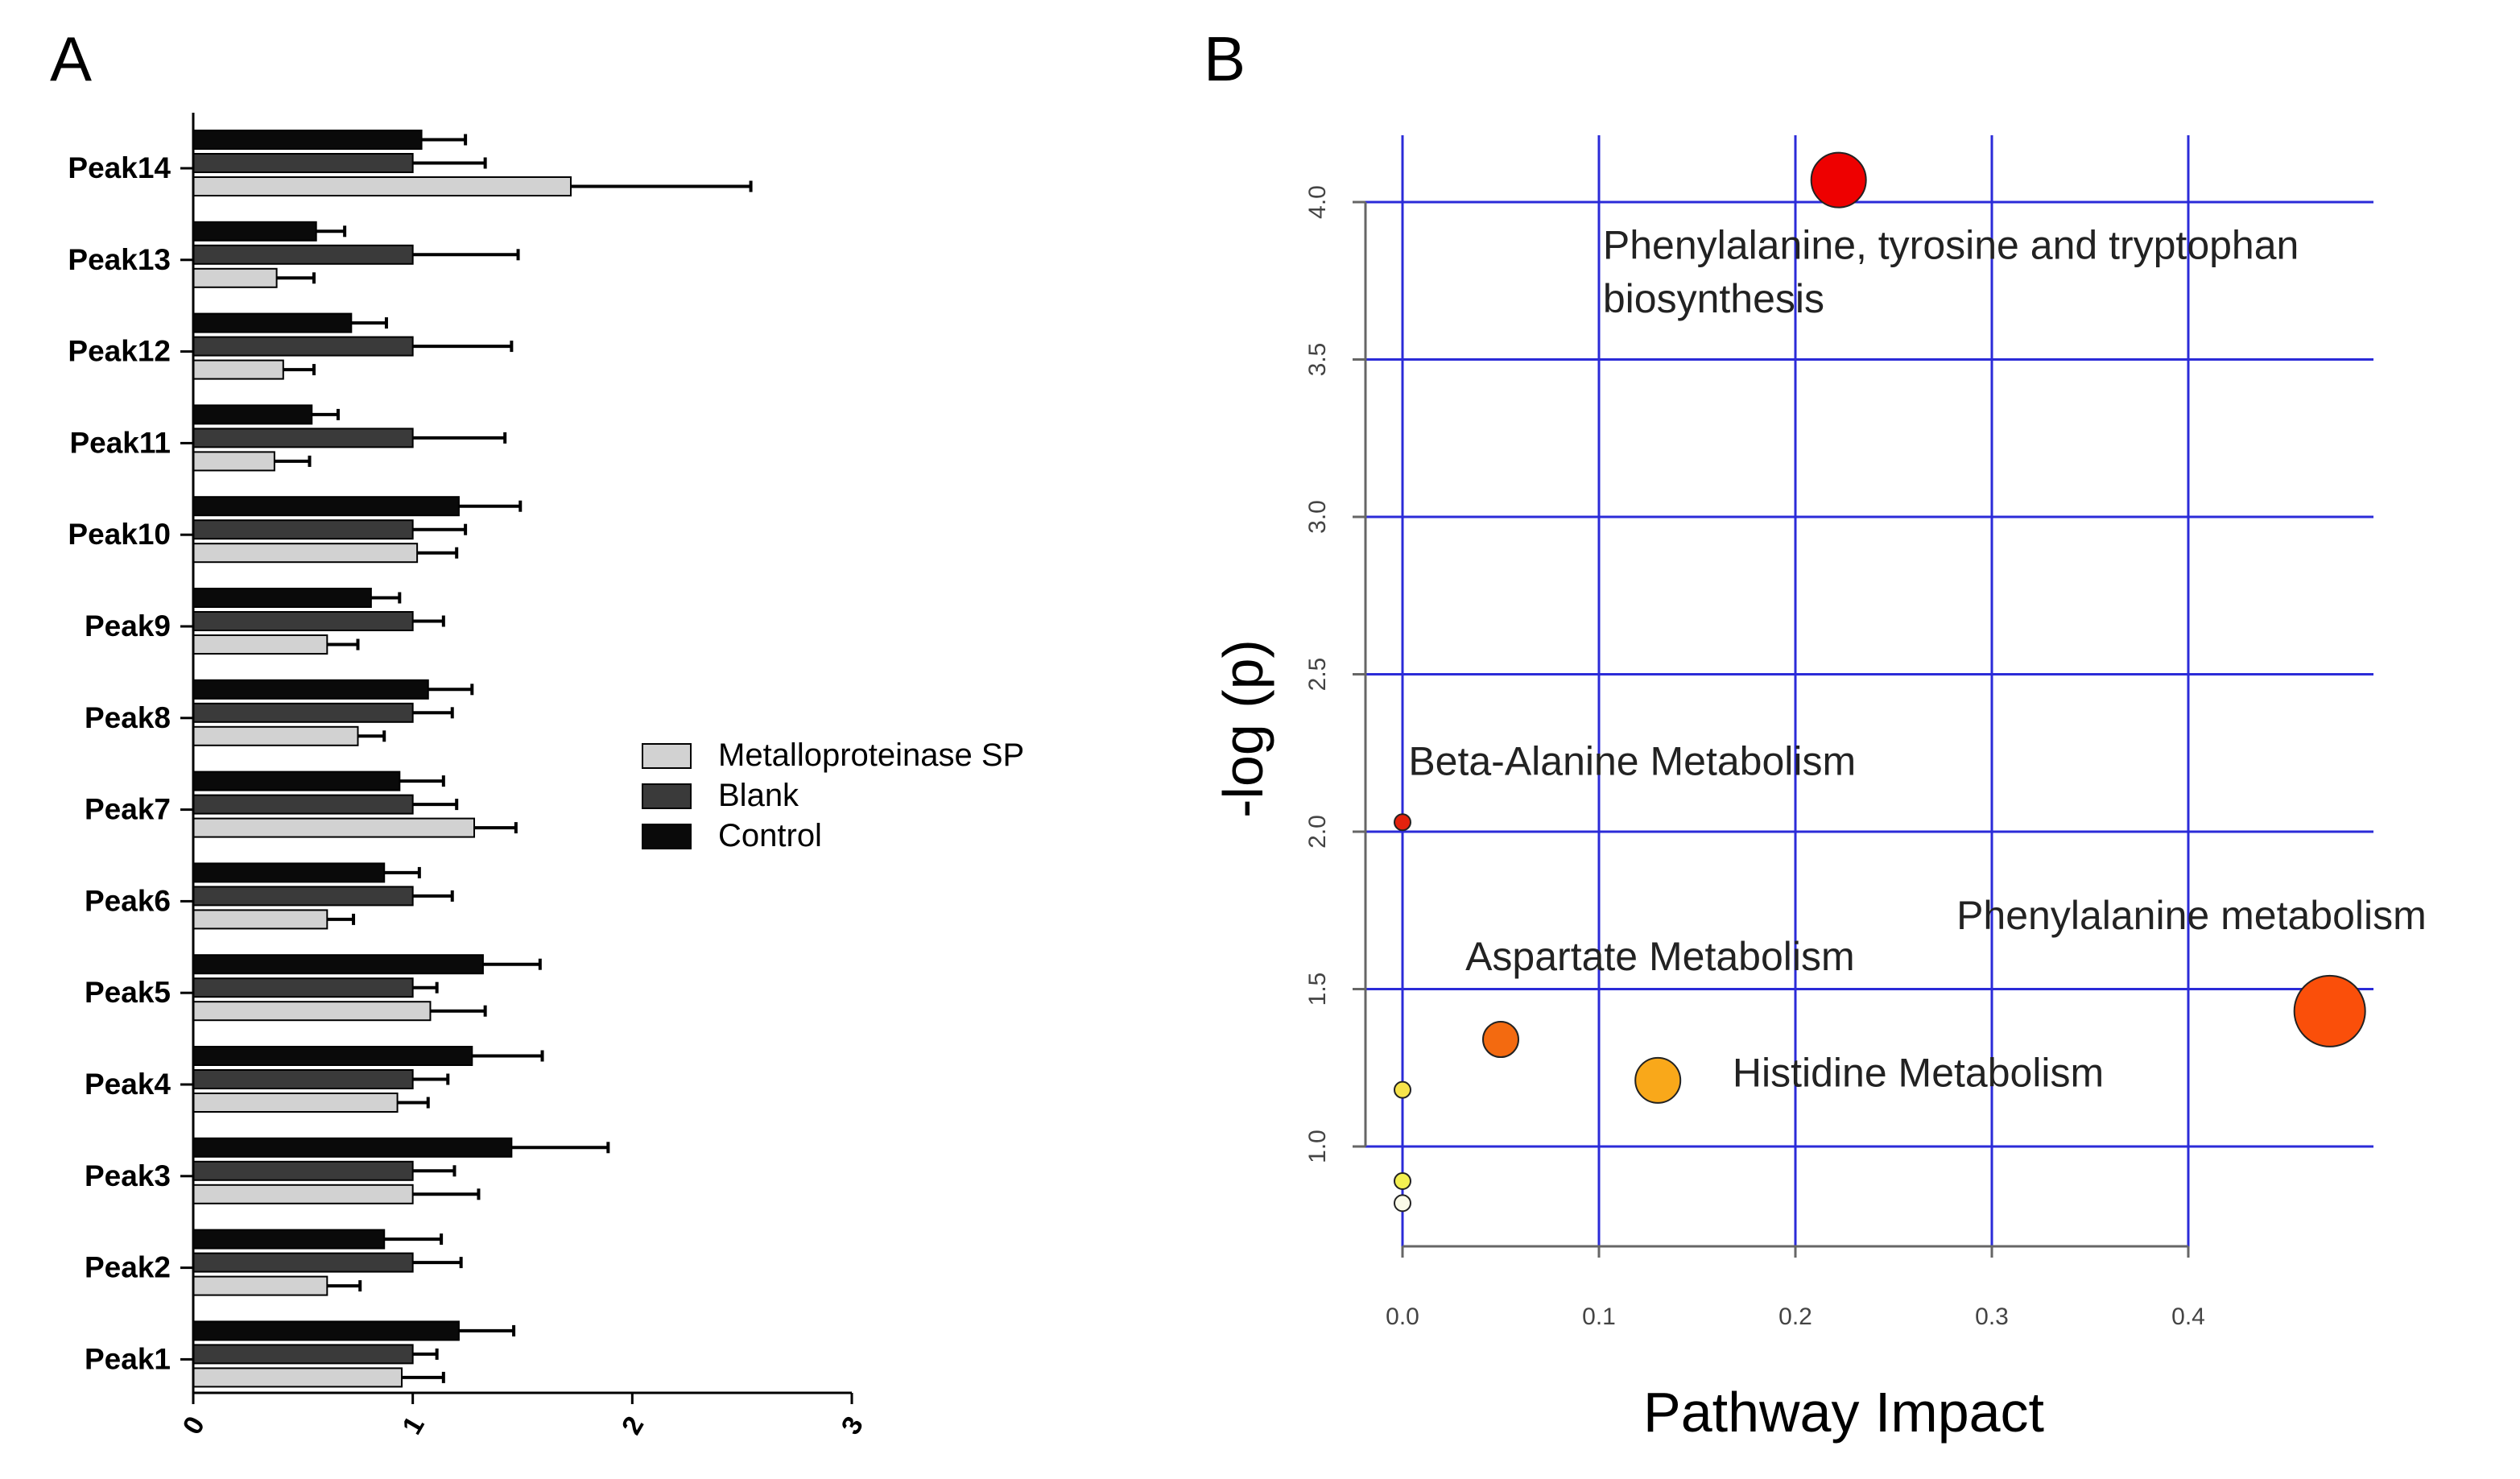 Image resolution: width=2520 pixels, height=1479 pixels. I want to click on legend-swatch-control, so click(667, 836).